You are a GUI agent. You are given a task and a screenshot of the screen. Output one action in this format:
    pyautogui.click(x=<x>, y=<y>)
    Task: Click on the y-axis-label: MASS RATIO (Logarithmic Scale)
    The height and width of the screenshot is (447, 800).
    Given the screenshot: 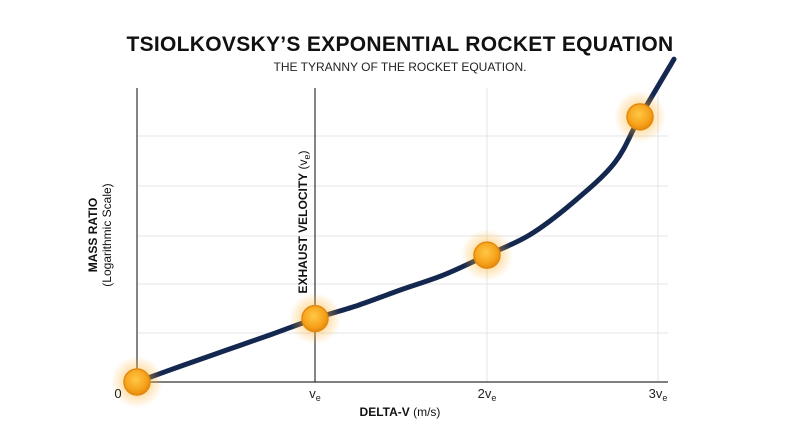 What is the action you would take?
    pyautogui.click(x=100, y=234)
    